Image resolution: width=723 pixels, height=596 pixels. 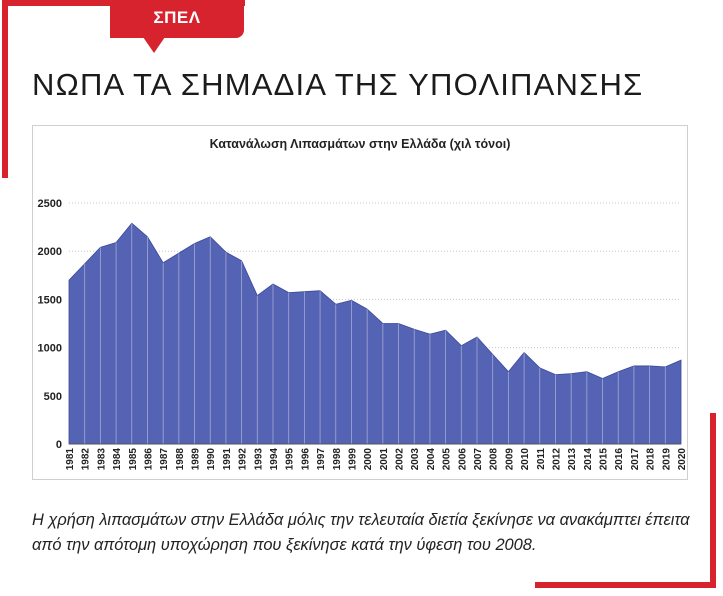 I want to click on x-tick-label: 2004, so click(x=431, y=459).